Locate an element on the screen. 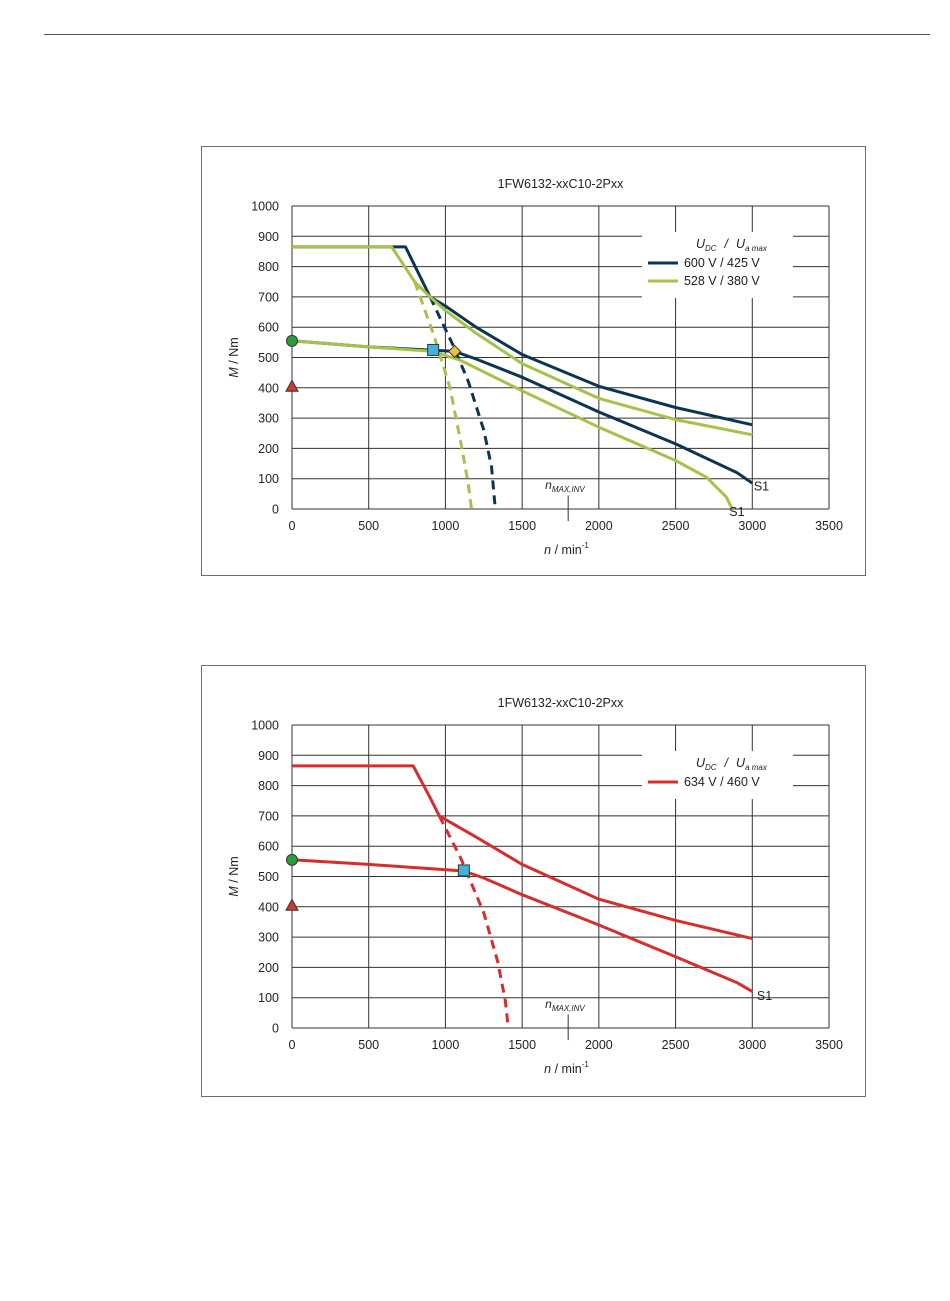 The height and width of the screenshot is (1301, 950). header-rule is located at coordinates (487, 34).